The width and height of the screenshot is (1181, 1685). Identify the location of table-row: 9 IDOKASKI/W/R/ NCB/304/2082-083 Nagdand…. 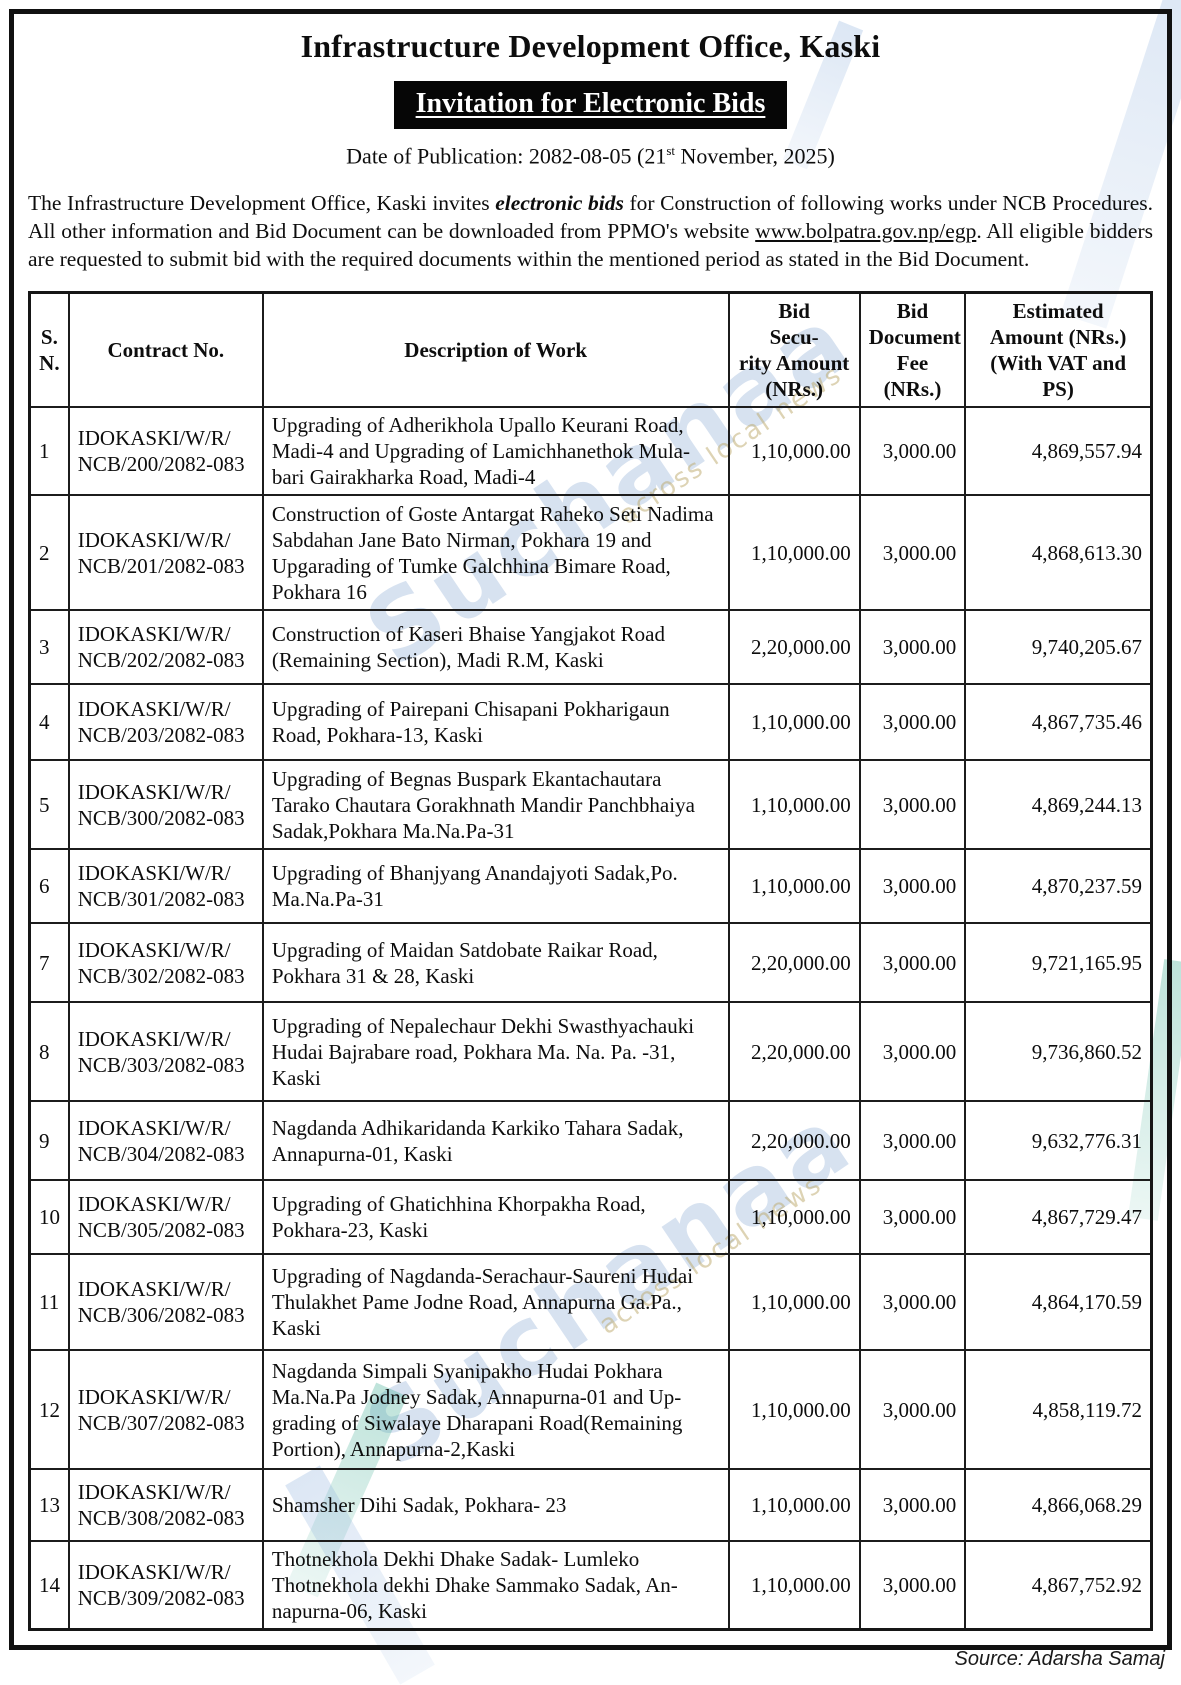
(590, 1141).